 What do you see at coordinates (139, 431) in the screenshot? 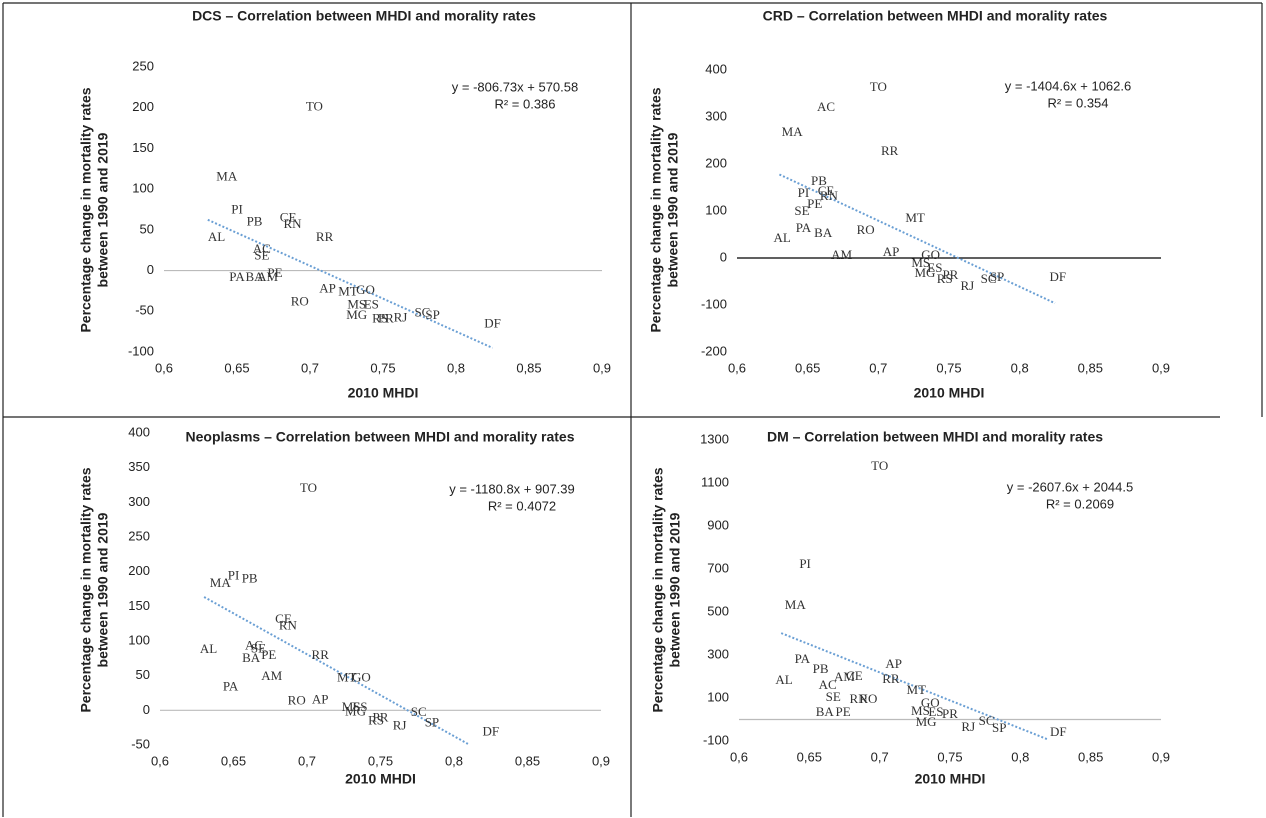
I see `y-tick-label: 400` at bounding box center [139, 431].